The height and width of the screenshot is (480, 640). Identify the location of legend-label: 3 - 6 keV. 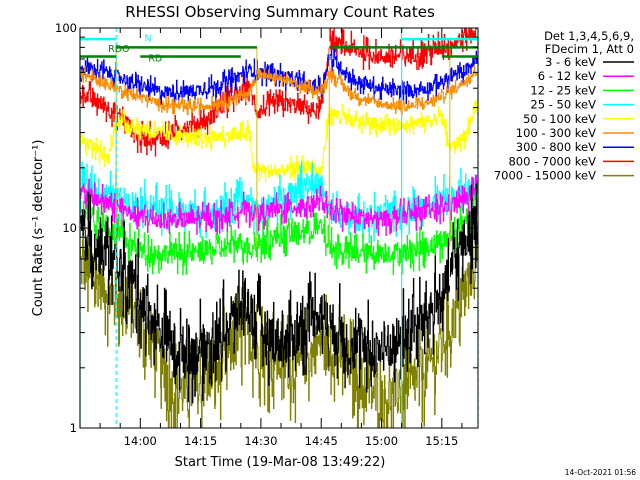
(570, 62).